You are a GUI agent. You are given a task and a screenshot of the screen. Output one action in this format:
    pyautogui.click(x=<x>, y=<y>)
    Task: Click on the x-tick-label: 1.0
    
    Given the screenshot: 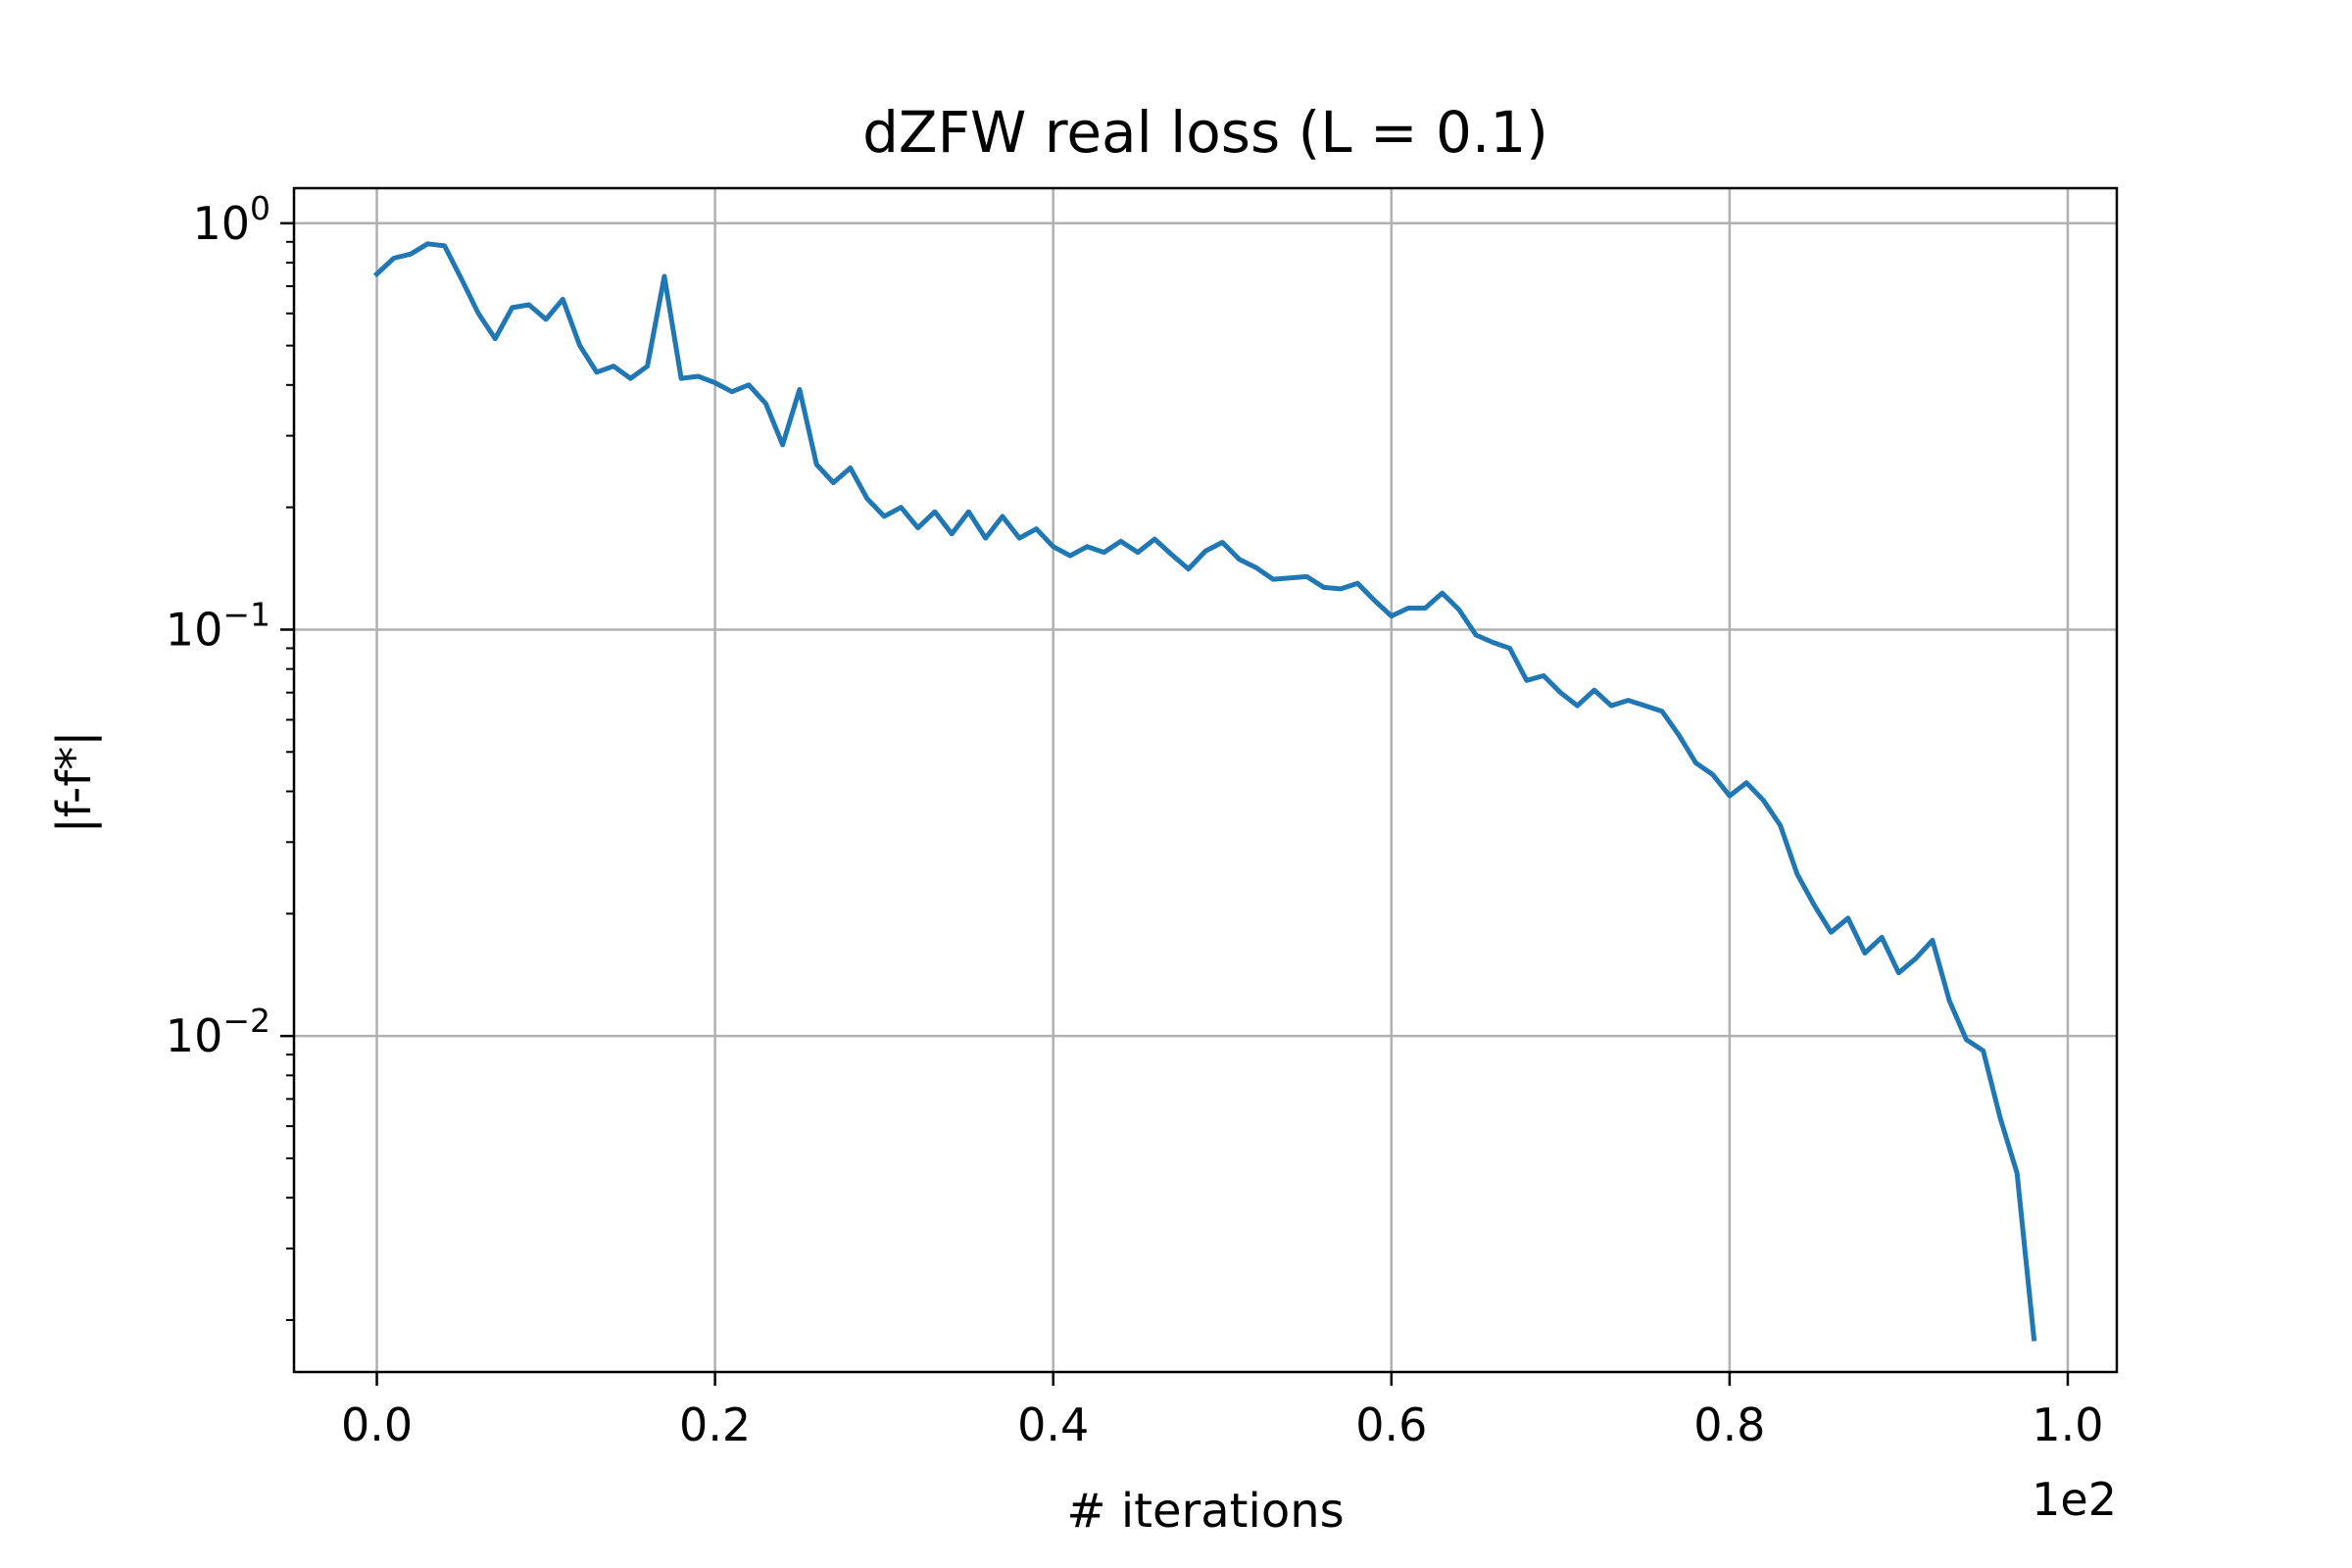 What is the action you would take?
    pyautogui.click(x=2067, y=1424)
    